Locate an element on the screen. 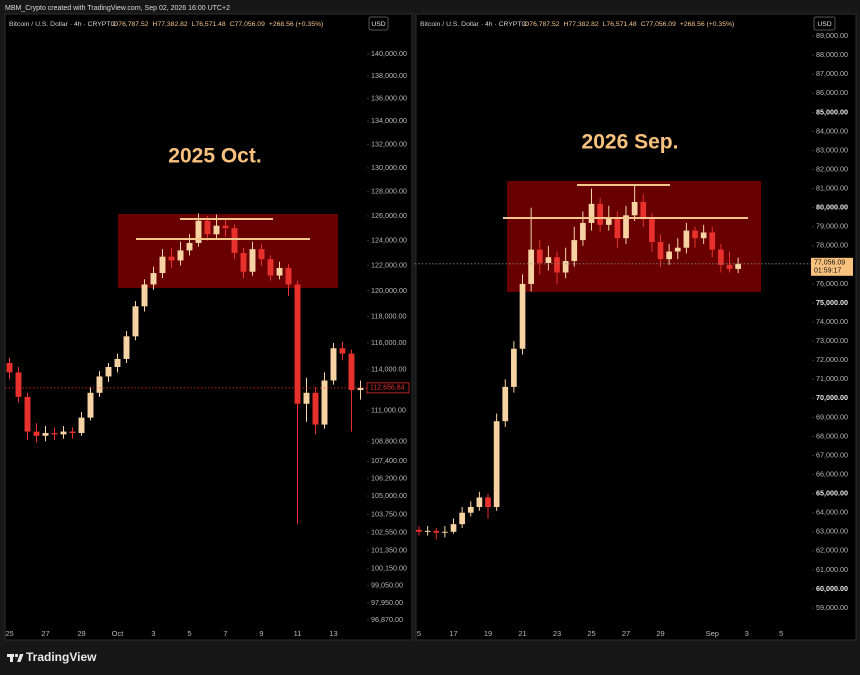 The height and width of the screenshot is (675, 860). y-tick-label: 128,000.00 is located at coordinates (389, 191).